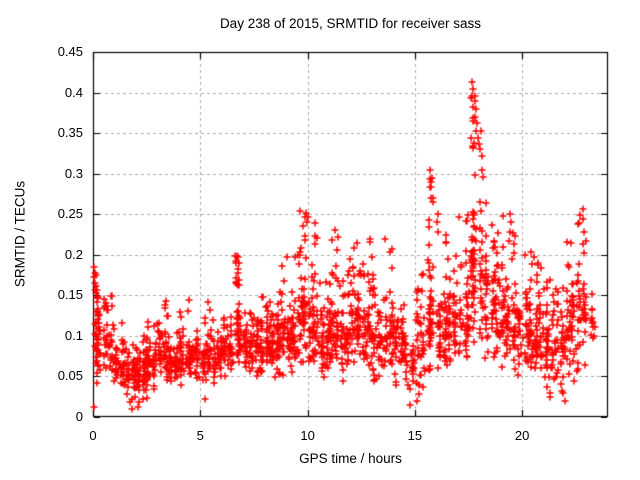 The image size is (640, 480). What do you see at coordinates (73, 92) in the screenshot?
I see `y-tick-label: 0.4` at bounding box center [73, 92].